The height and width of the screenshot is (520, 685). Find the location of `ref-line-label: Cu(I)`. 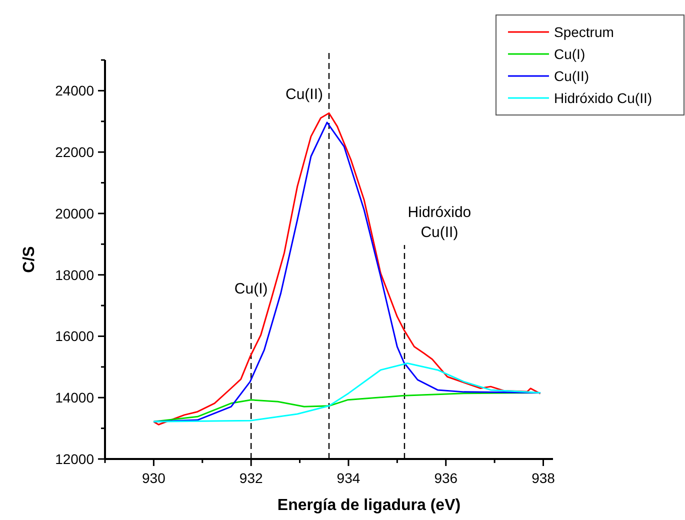

ref-line-label: Cu(I) is located at coordinates (251, 289).